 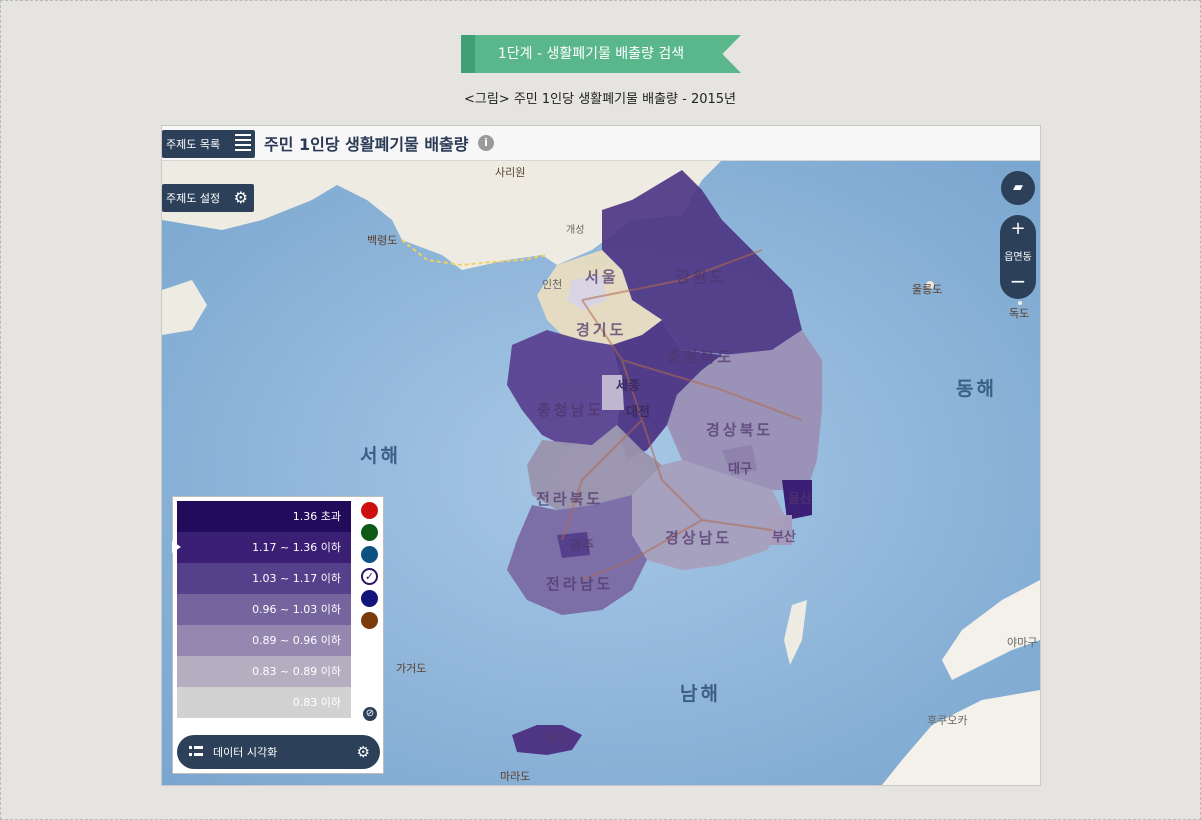 I want to click on map-title: 주민 1인당 생활폐기물 배출량, so click(x=366, y=144).